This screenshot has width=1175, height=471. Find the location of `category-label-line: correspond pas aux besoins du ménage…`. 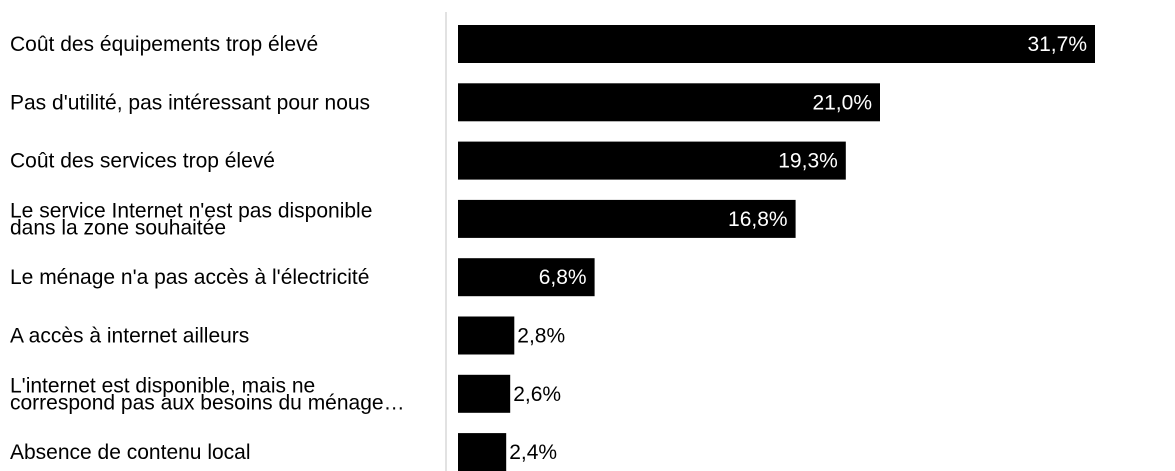

category-label-line: correspond pas aux besoins du ménage… is located at coordinates (207, 402).